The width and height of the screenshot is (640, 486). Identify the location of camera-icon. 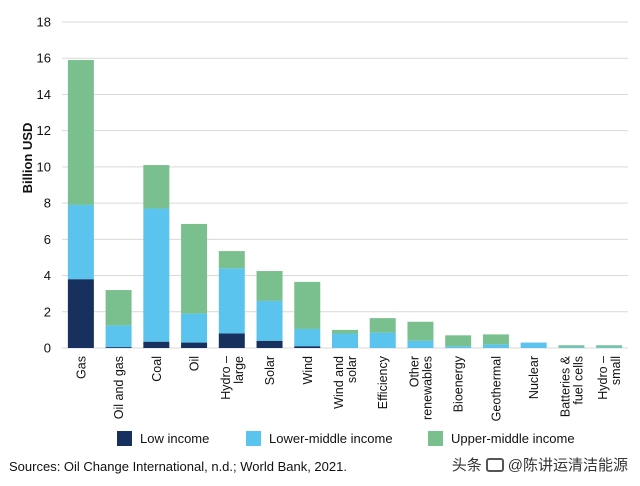
(494, 464).